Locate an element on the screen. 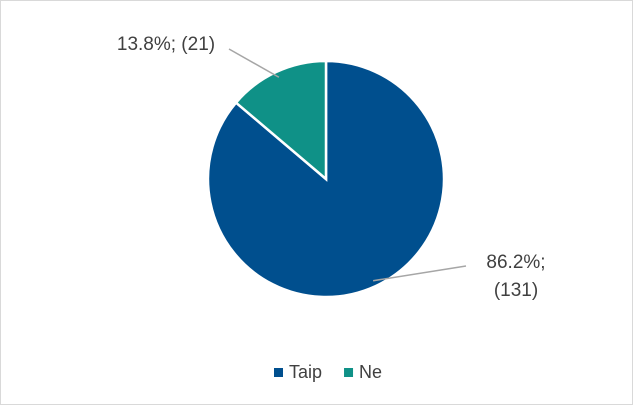 This screenshot has height=405, width=633. data-label: 86.2%; (131) is located at coordinates (516, 276).